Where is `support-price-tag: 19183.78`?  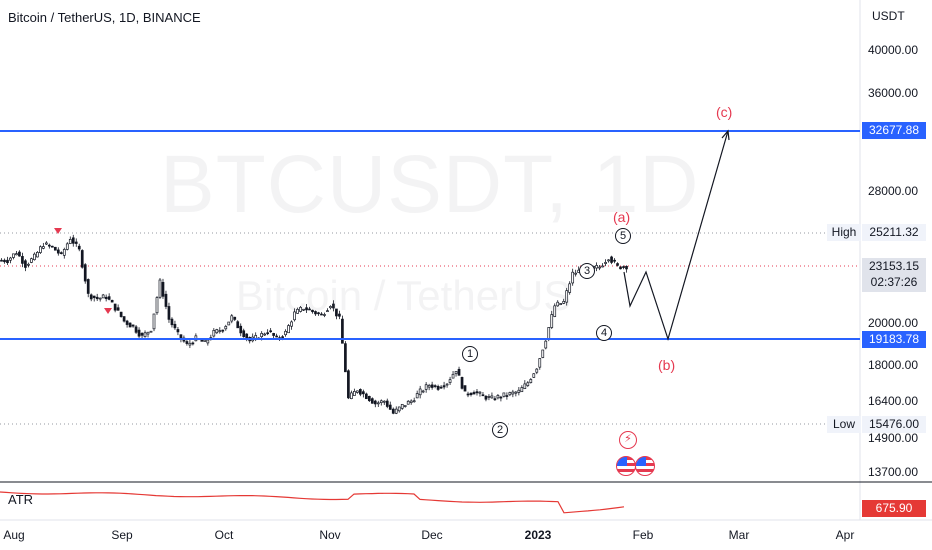
support-price-tag: 19183.78 is located at coordinates (894, 339).